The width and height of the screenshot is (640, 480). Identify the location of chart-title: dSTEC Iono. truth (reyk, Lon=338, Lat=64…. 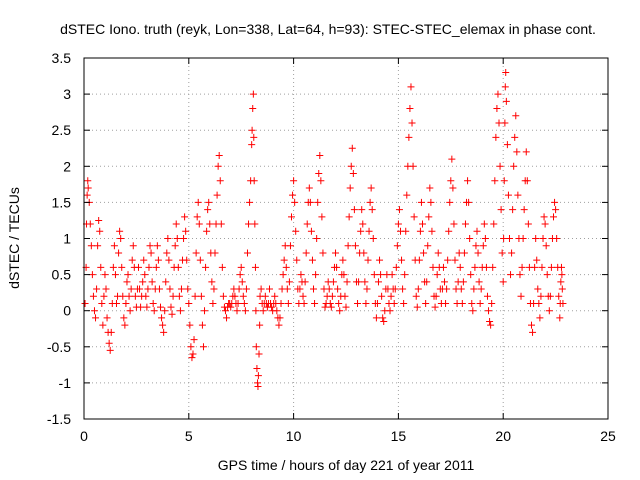
(328, 29).